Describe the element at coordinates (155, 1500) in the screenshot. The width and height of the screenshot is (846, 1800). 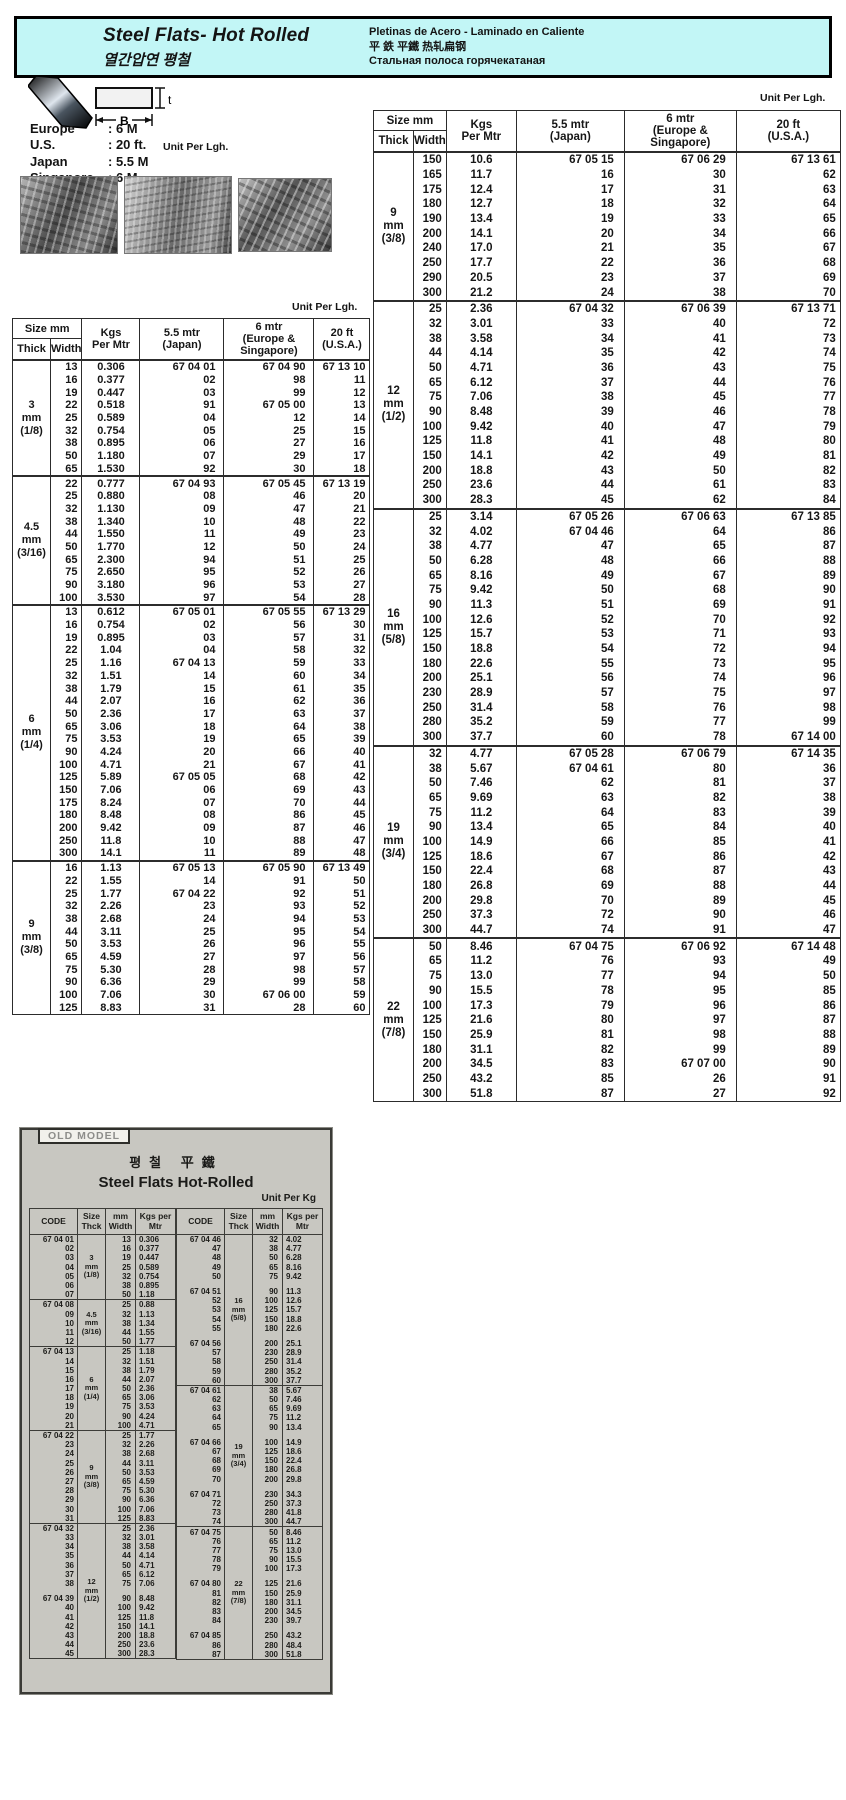
I see `om-kgs-cell: 6.36` at that location.